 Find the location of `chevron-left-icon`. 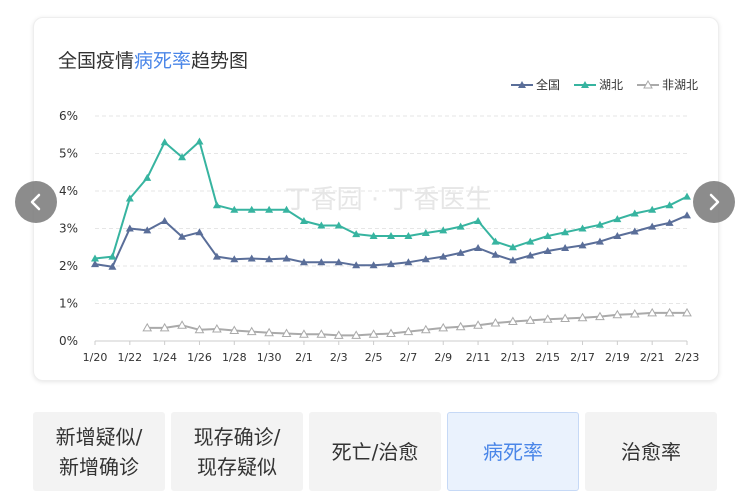

chevron-left-icon is located at coordinates (35, 202).